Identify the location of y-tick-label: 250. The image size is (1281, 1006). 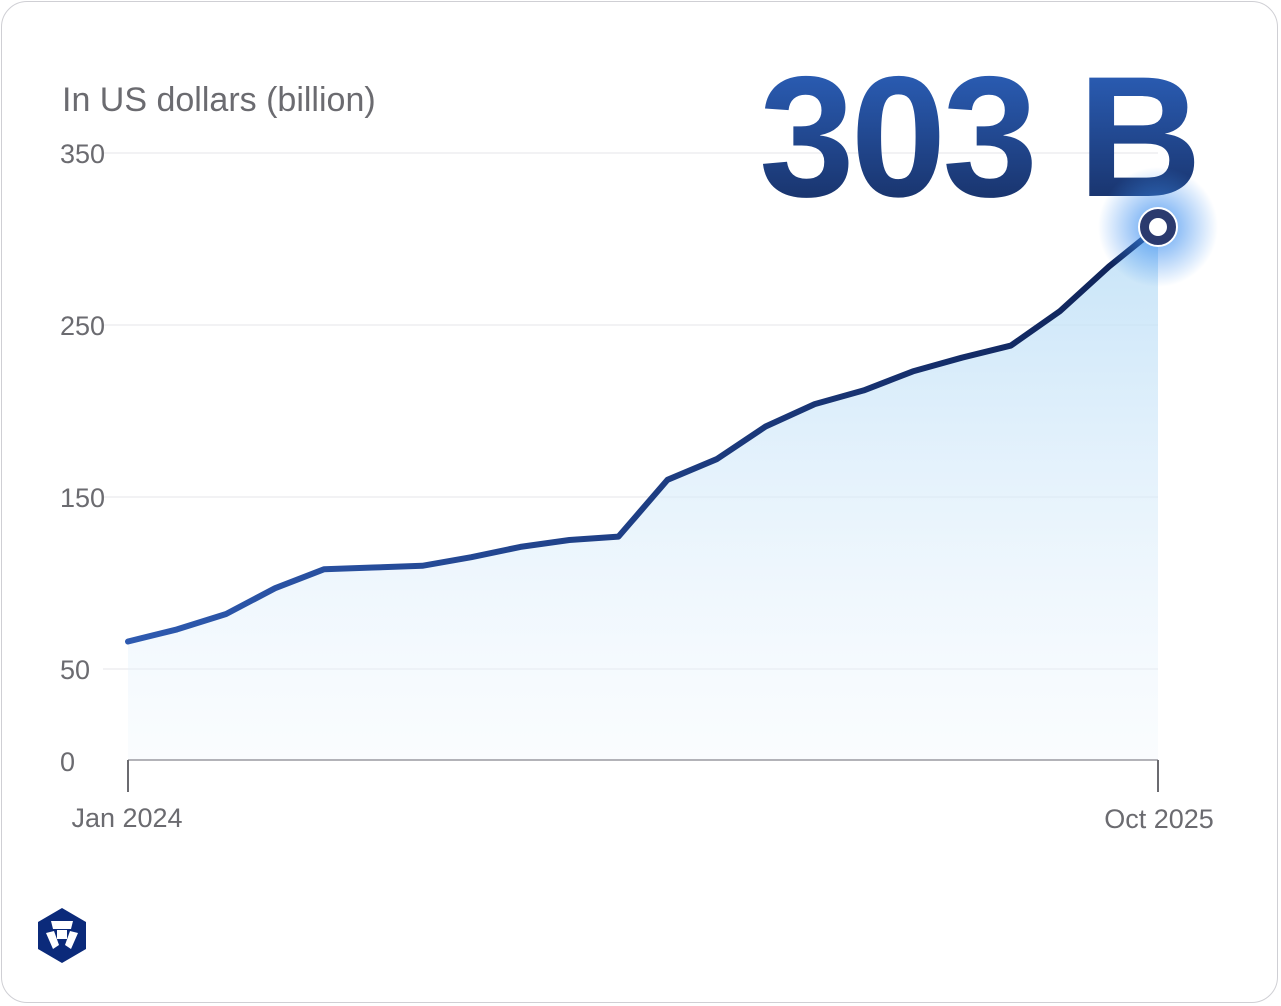
(82, 326).